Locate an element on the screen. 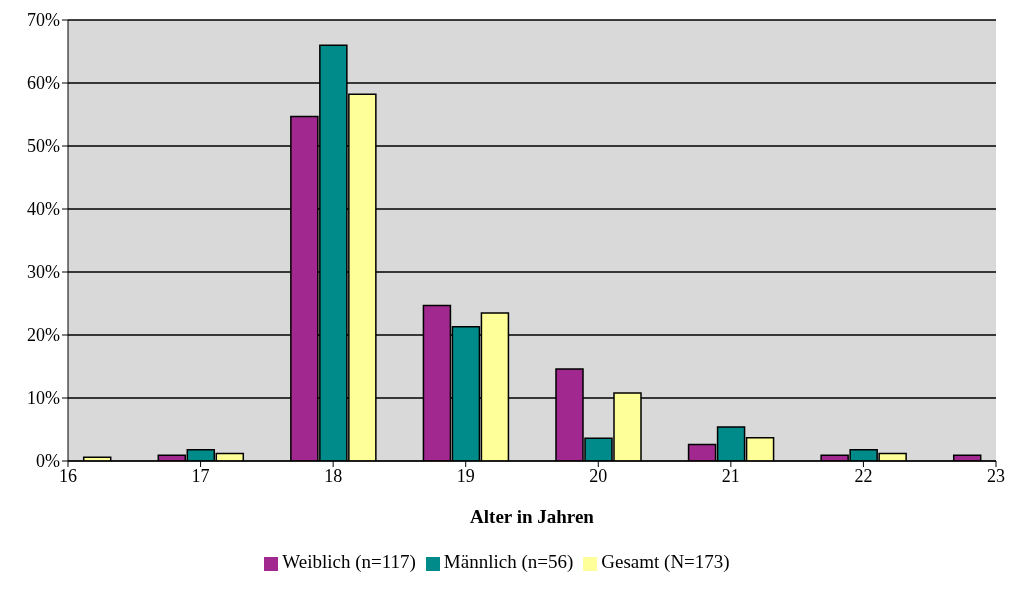 This screenshot has height=589, width=1013. y-tick-label: 20% is located at coordinates (43, 335).